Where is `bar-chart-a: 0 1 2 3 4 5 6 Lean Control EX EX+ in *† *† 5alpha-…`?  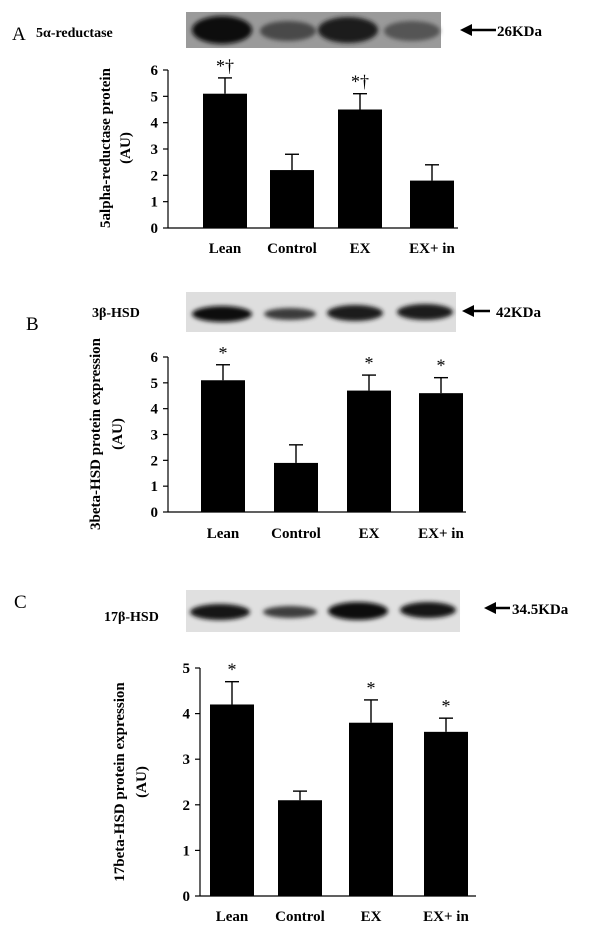 bar-chart-a: 0 1 2 3 4 5 6 Lean Control EX EX+ in *† *† 5alpha-… is located at coordinates (278, 156).